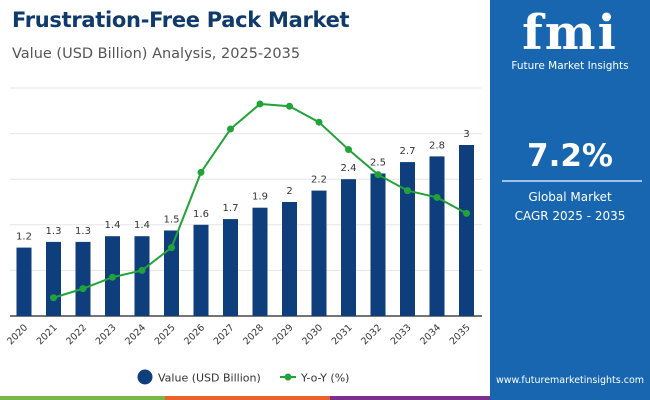 This screenshot has width=650, height=400. What do you see at coordinates (156, 54) in the screenshot?
I see `page-subtitle: Value (USD Billion) Analysis, 2025-2035` at bounding box center [156, 54].